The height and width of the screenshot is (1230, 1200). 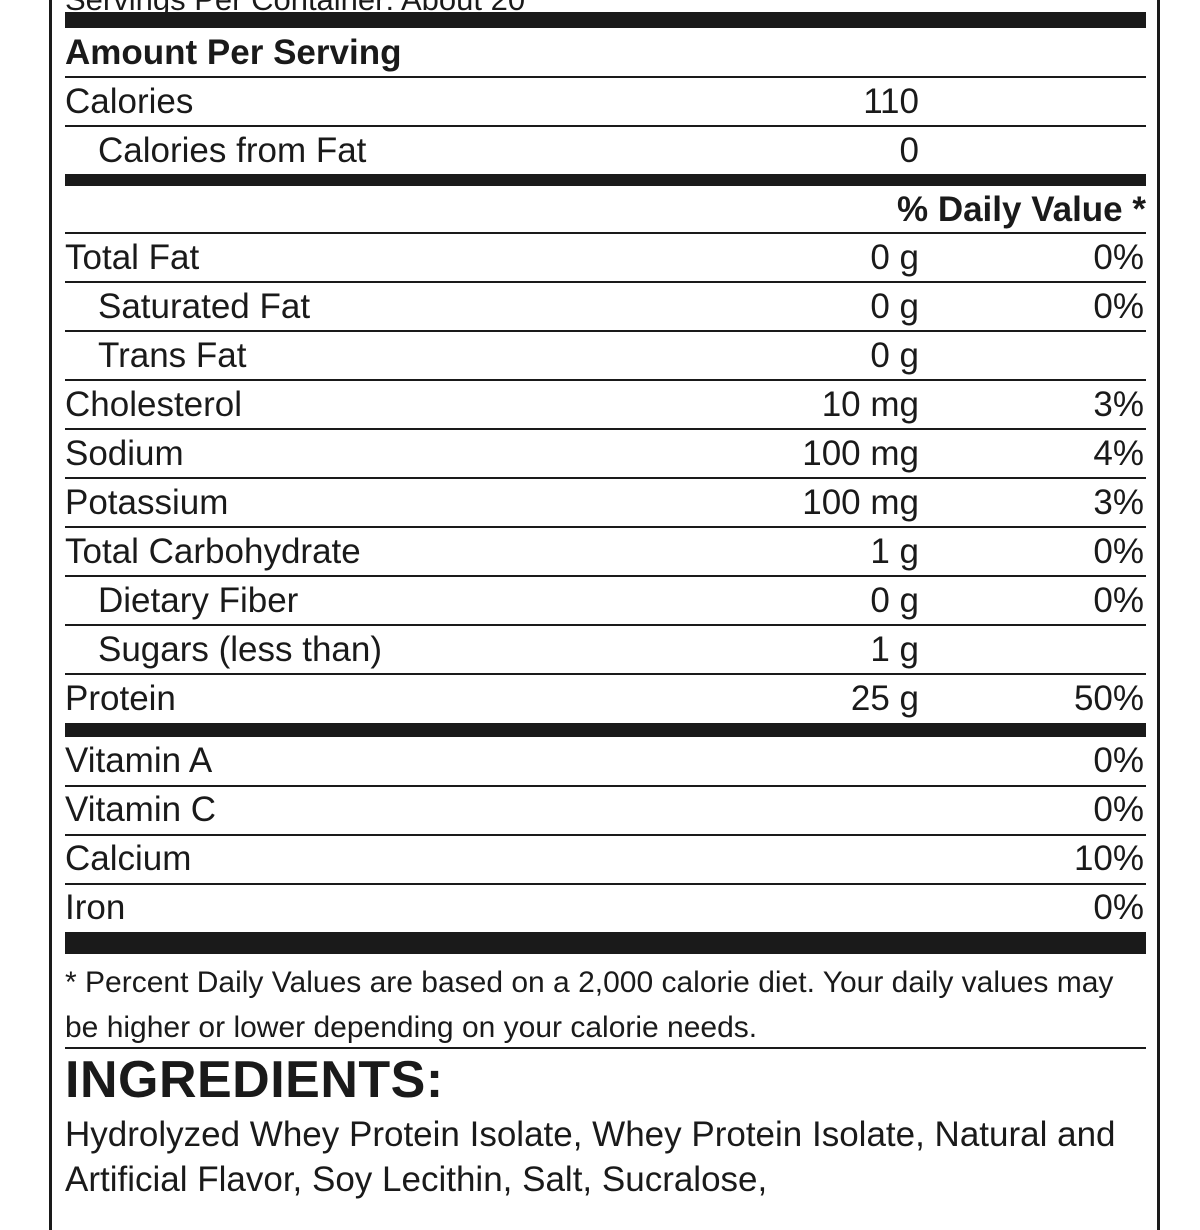 What do you see at coordinates (213, 551) in the screenshot?
I see `nutrient-label: Total Carbohydrate` at bounding box center [213, 551].